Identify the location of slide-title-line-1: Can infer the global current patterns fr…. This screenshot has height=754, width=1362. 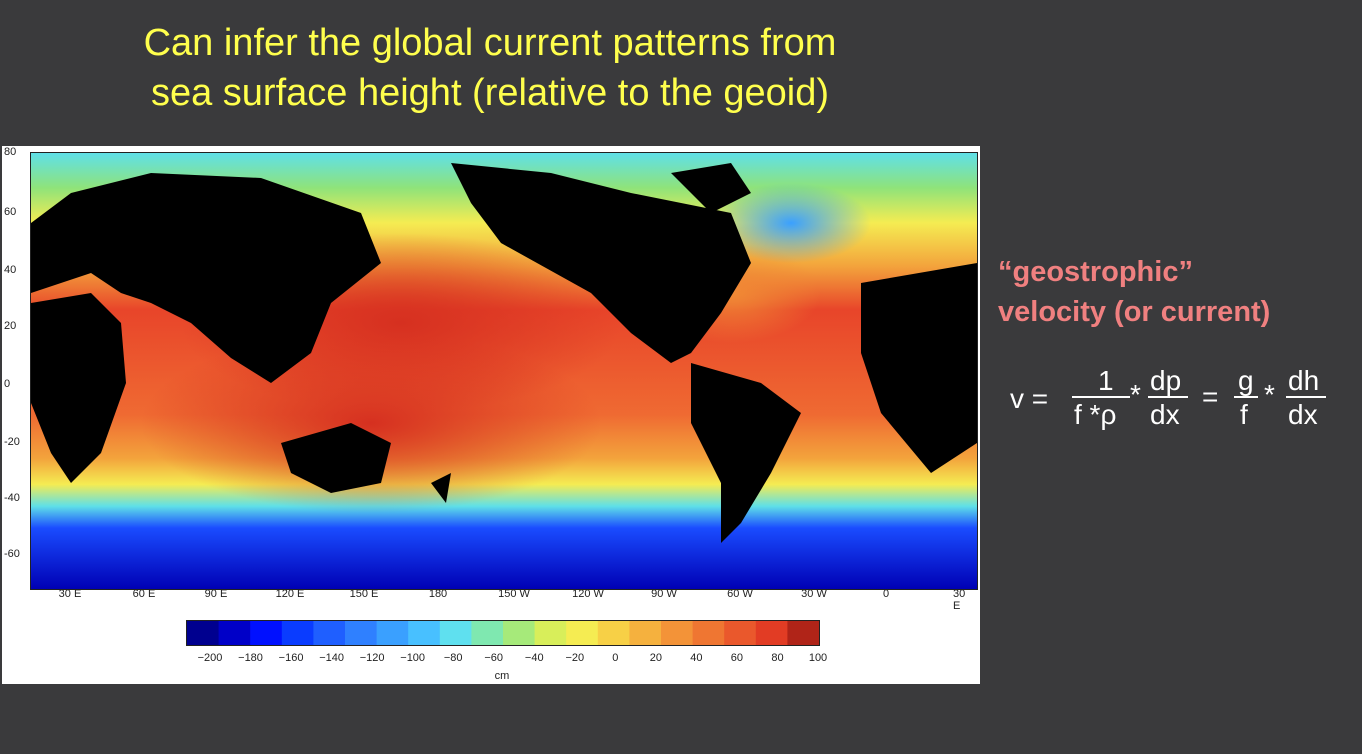
(490, 43).